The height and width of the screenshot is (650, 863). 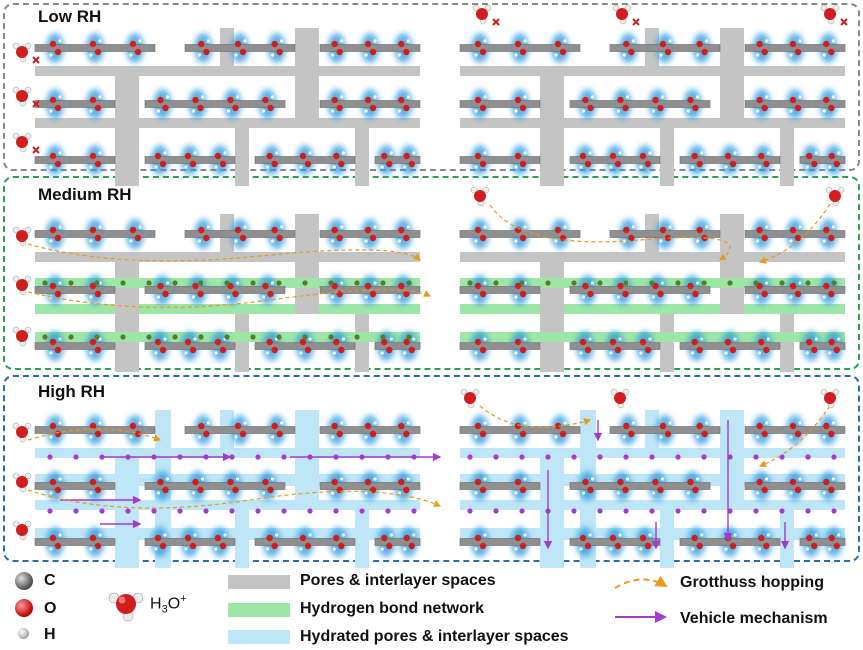 I want to click on ion-hydrogen, so click(x=486, y=190).